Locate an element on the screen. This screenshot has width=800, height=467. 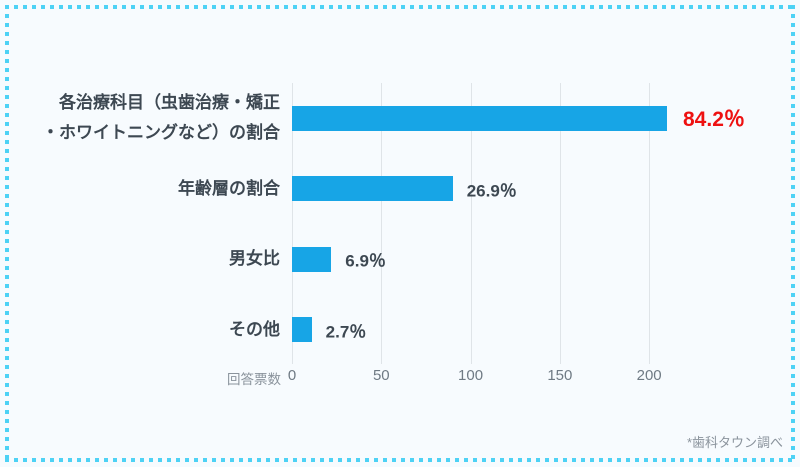
source-note: *歯科タウン調べ is located at coordinates (734, 442).